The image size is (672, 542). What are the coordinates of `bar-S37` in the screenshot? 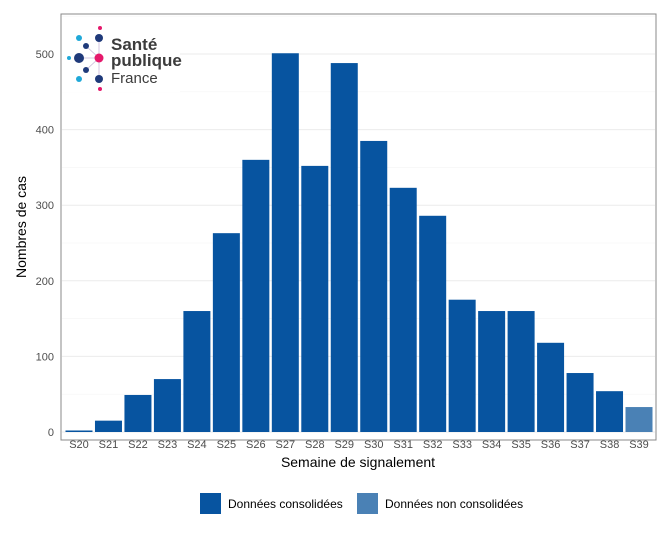 It's located at (580, 402).